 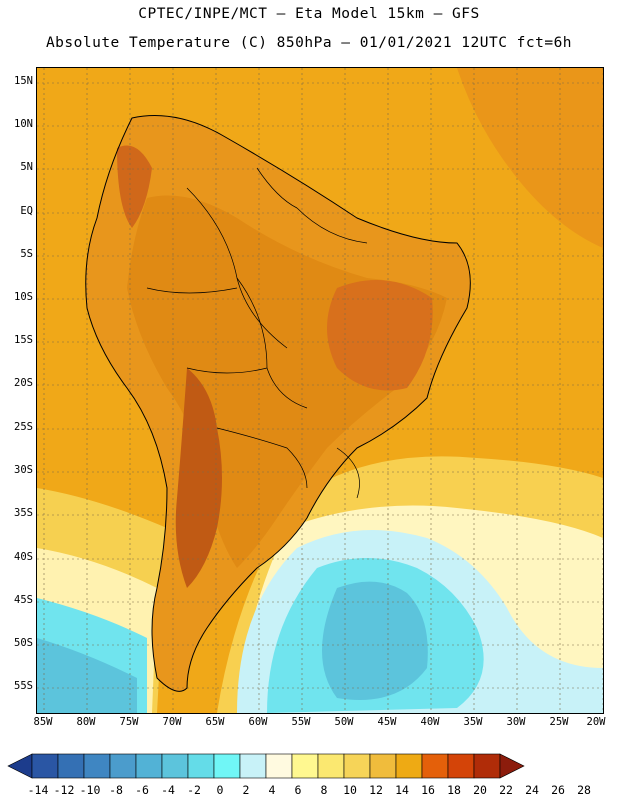 I want to click on colorbar-tick: -6, so click(x=142, y=790).